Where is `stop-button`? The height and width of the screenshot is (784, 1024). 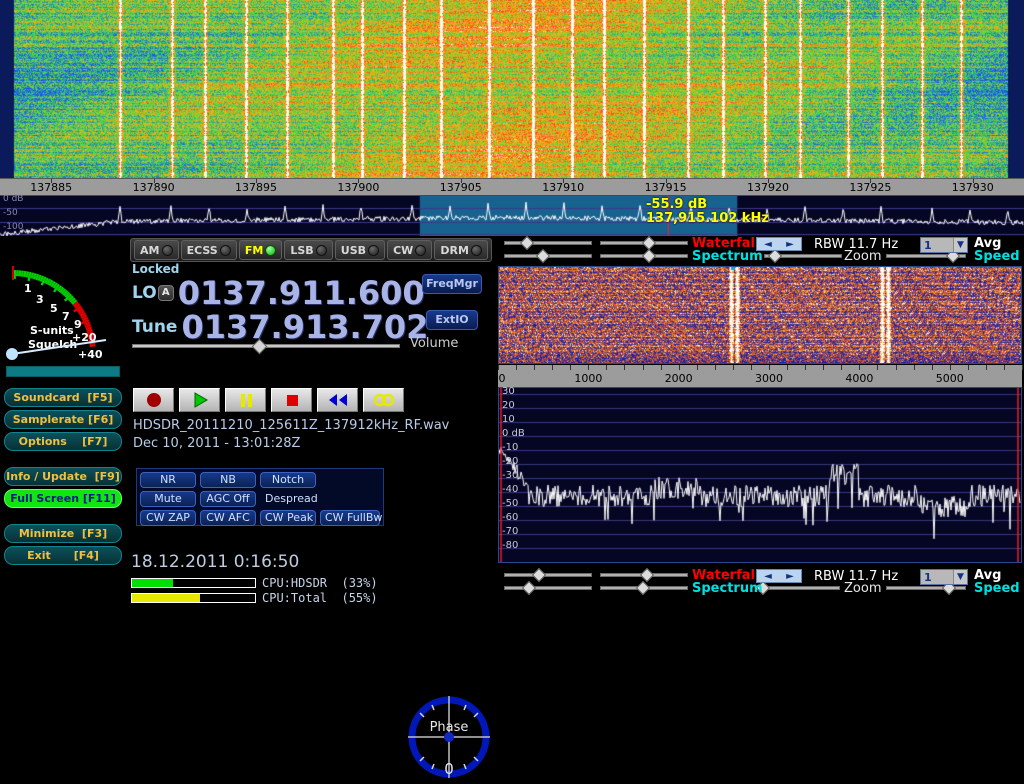 stop-button is located at coordinates (291, 400).